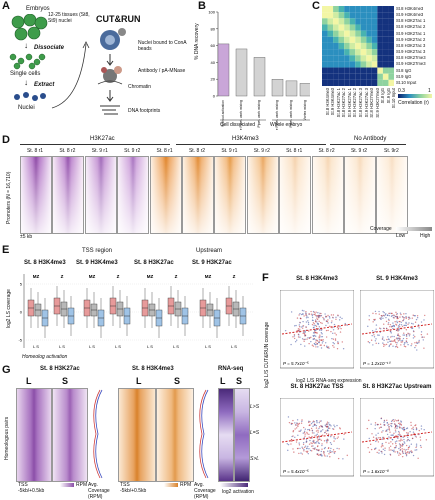  What do you see at coordinates (208, 276) in the screenshot?
I see `e-mz: MZ` at bounding box center [208, 276].